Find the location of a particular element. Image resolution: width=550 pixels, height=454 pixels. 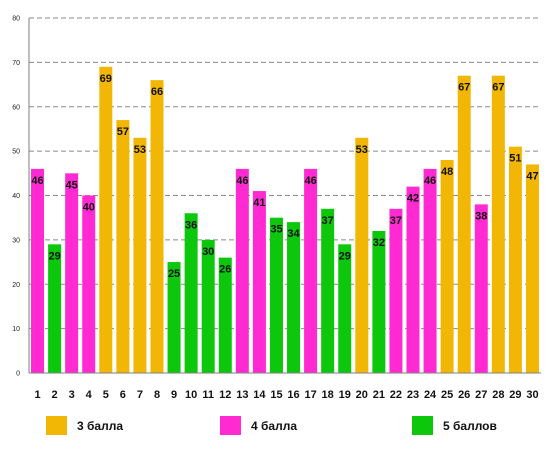

x-tick-label: 11 is located at coordinates (208, 395).